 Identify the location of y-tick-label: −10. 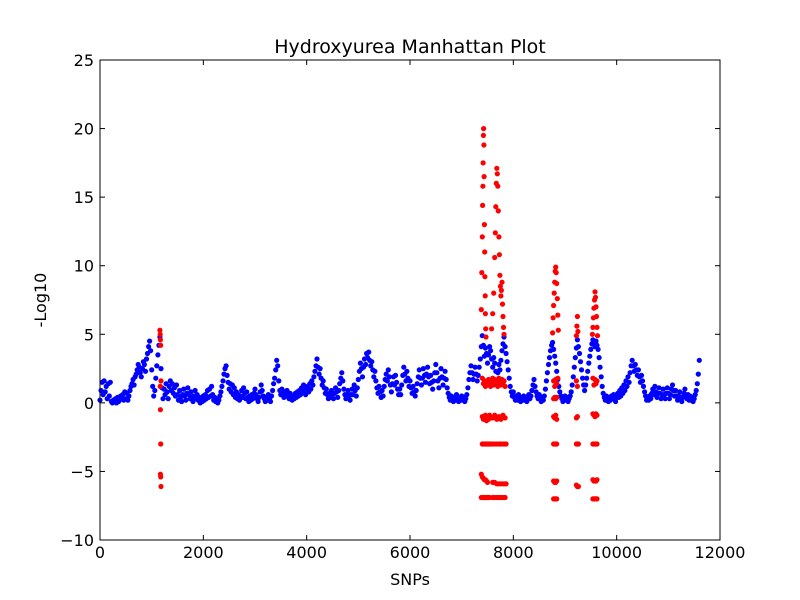
(77, 540).